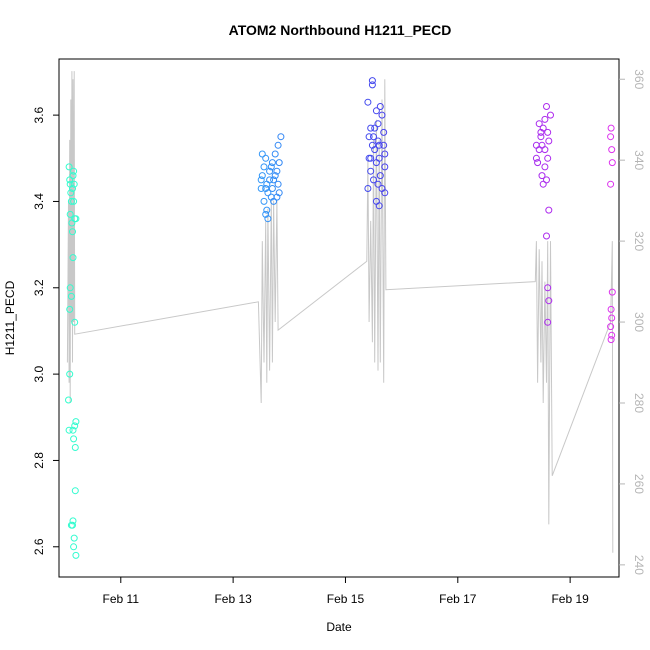  I want to click on y-tick-label: 2.6, so click(39, 546).